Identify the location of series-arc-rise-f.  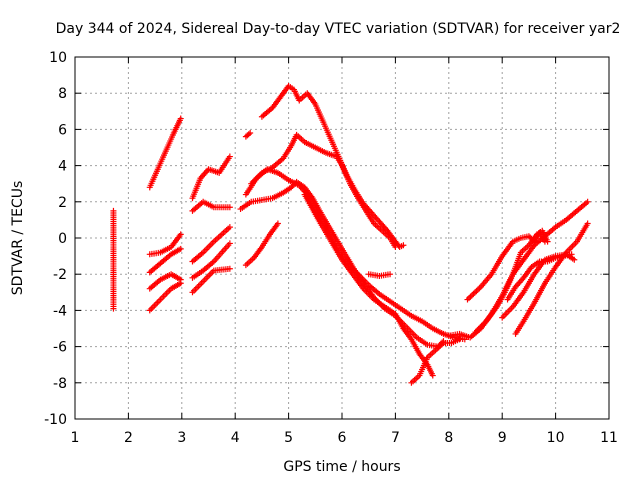
(539, 277).